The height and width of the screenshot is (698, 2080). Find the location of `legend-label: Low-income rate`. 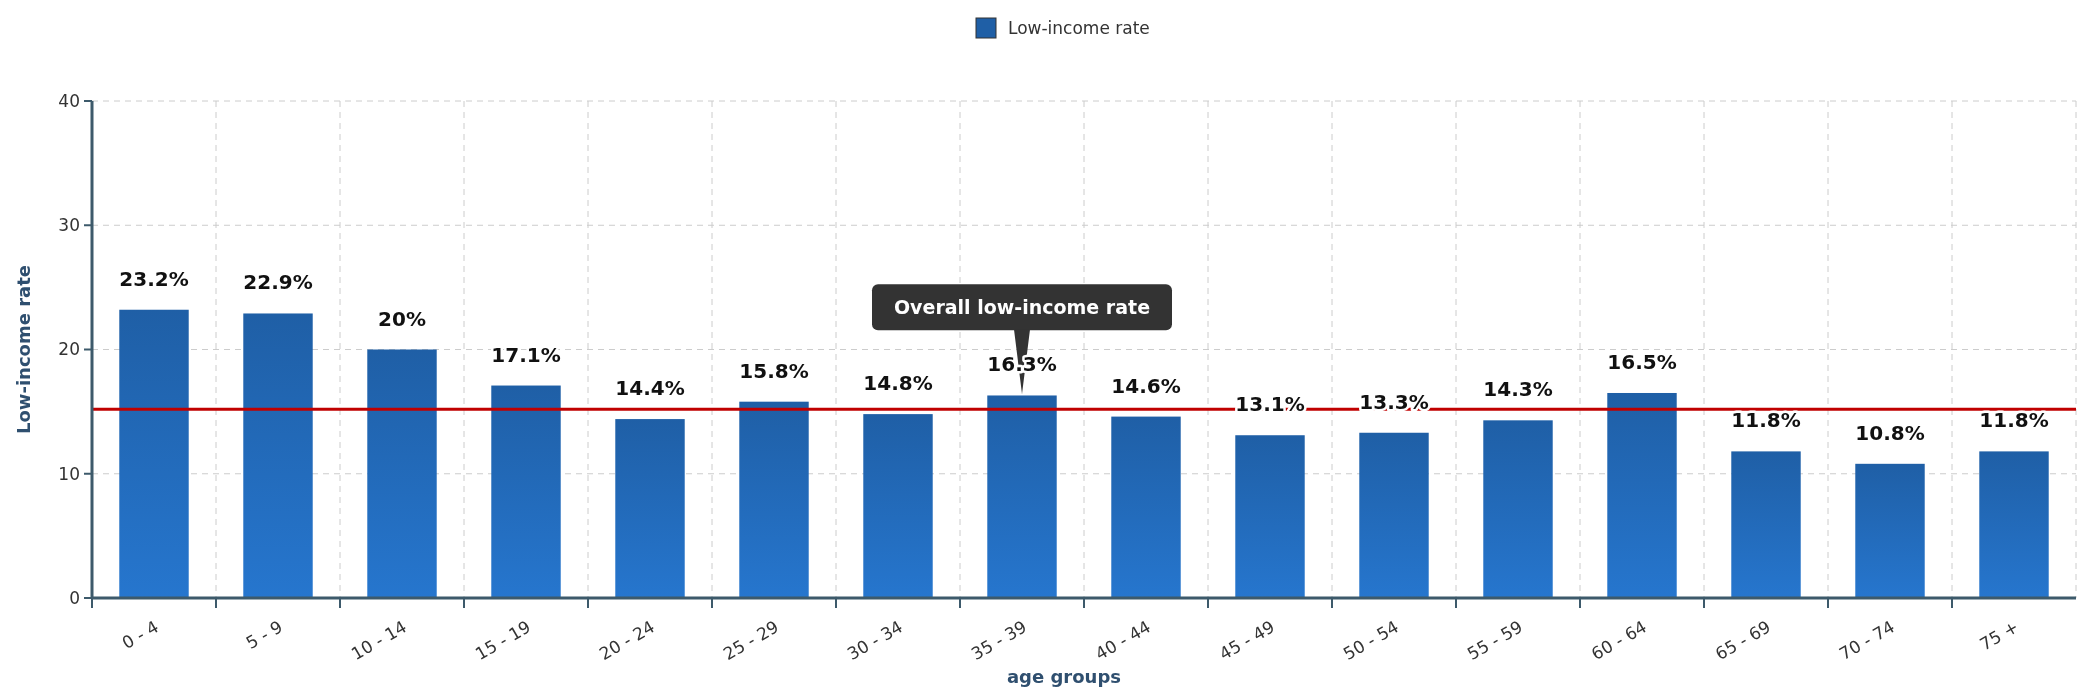

legend-label: Low-income rate is located at coordinates (1079, 28).